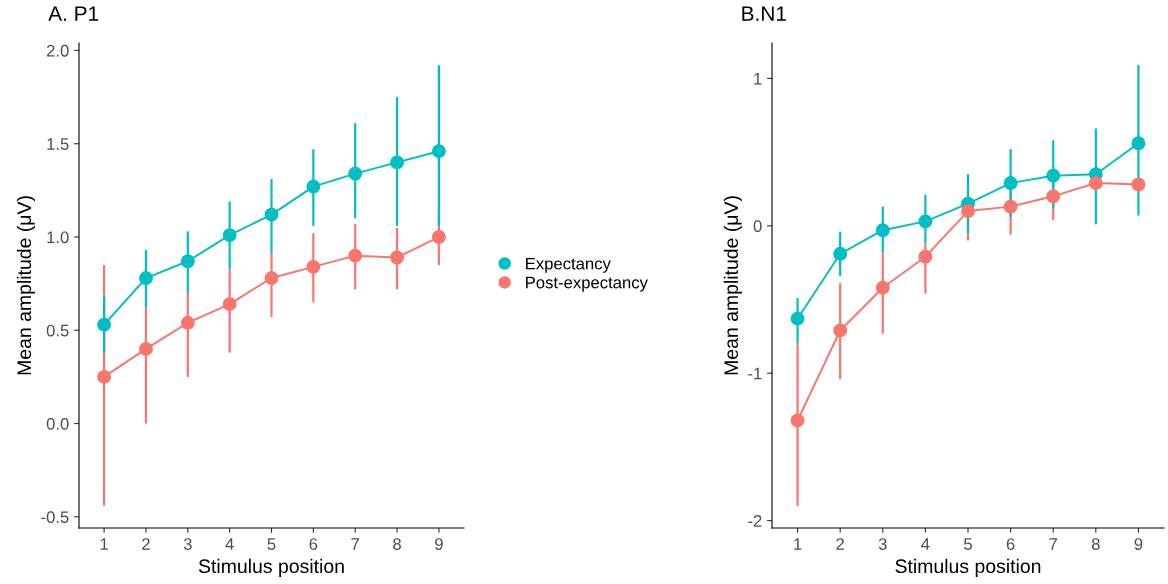  I want to click on y-tick-label: -2, so click(755, 521).